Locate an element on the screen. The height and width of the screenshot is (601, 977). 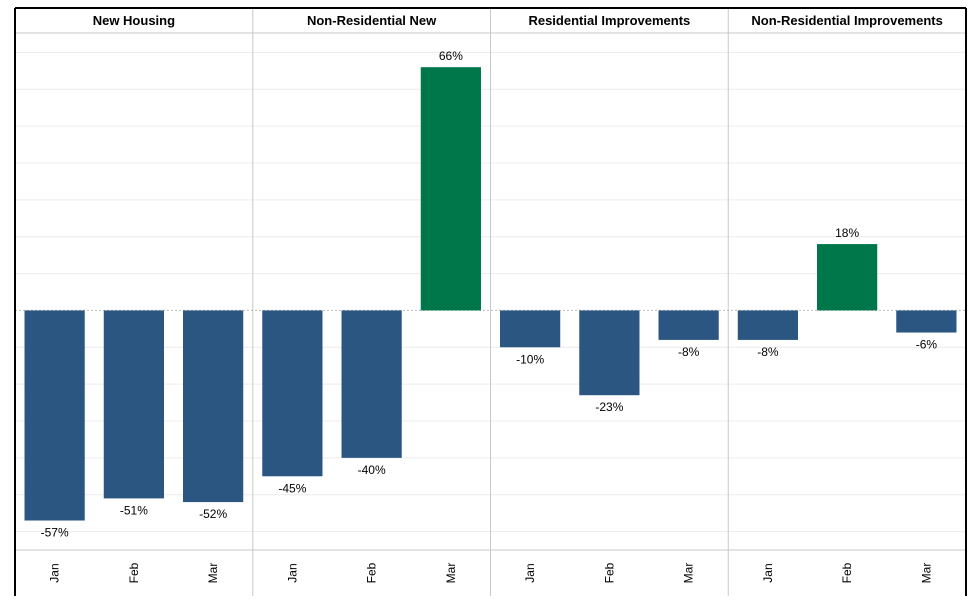
data-label: -52% is located at coordinates (213, 514).